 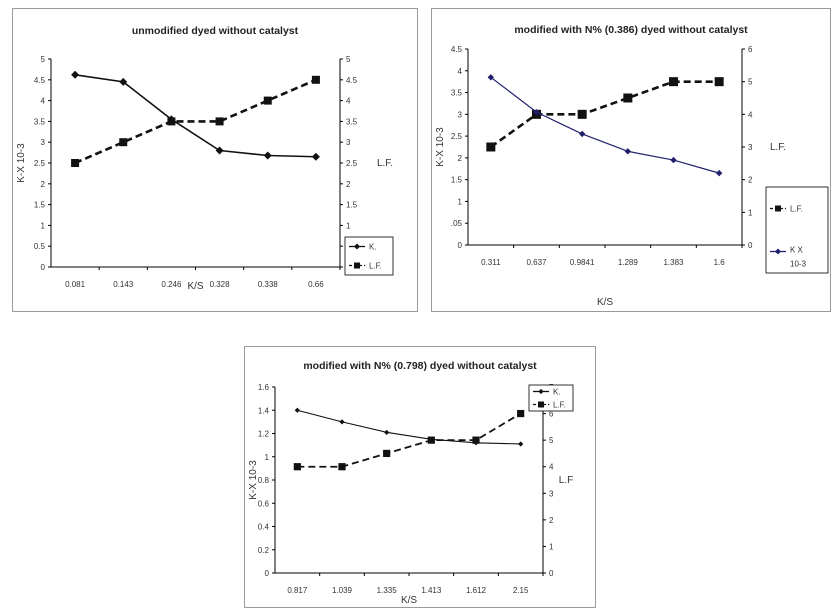 What do you see at coordinates (457, 223) in the screenshot?
I see `y-tick-label: .05` at bounding box center [457, 223].